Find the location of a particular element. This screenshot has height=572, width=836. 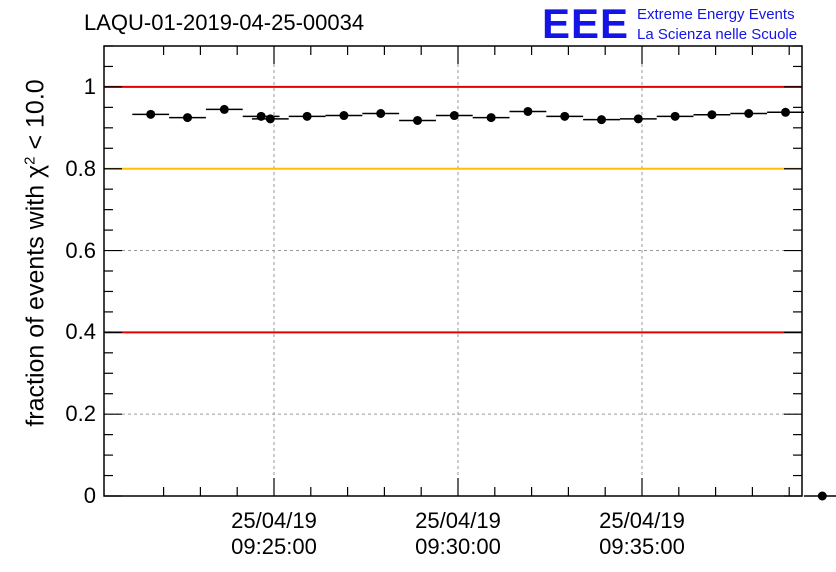

y-tick-label: 0.4 is located at coordinates (80, 332).